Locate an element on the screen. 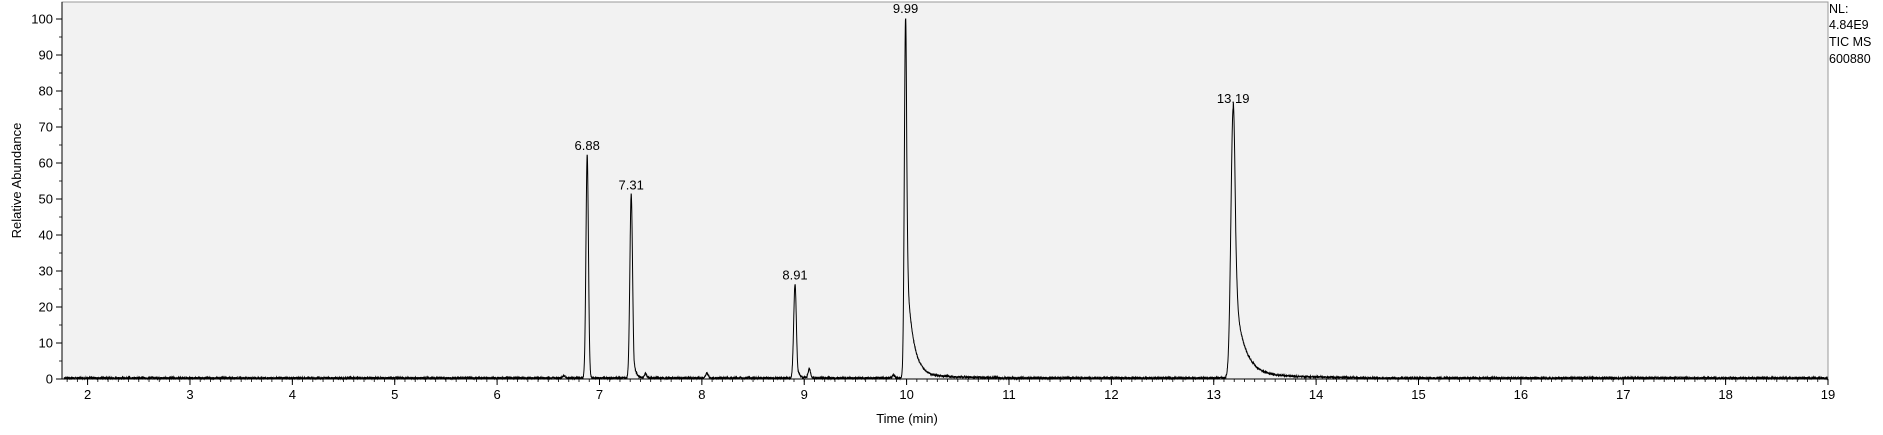 The width and height of the screenshot is (1883, 435). info-scan-type: TIC MS is located at coordinates (1850, 42).